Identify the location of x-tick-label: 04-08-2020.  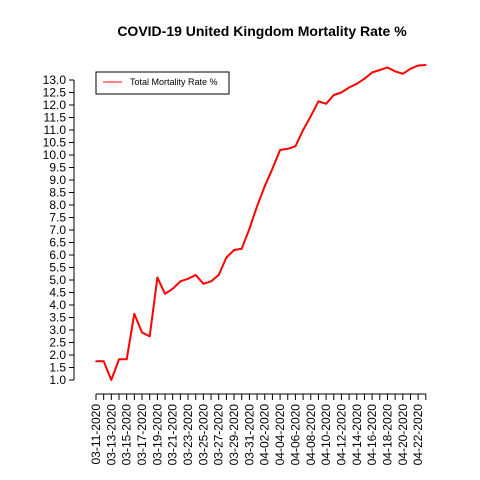
(311, 435).